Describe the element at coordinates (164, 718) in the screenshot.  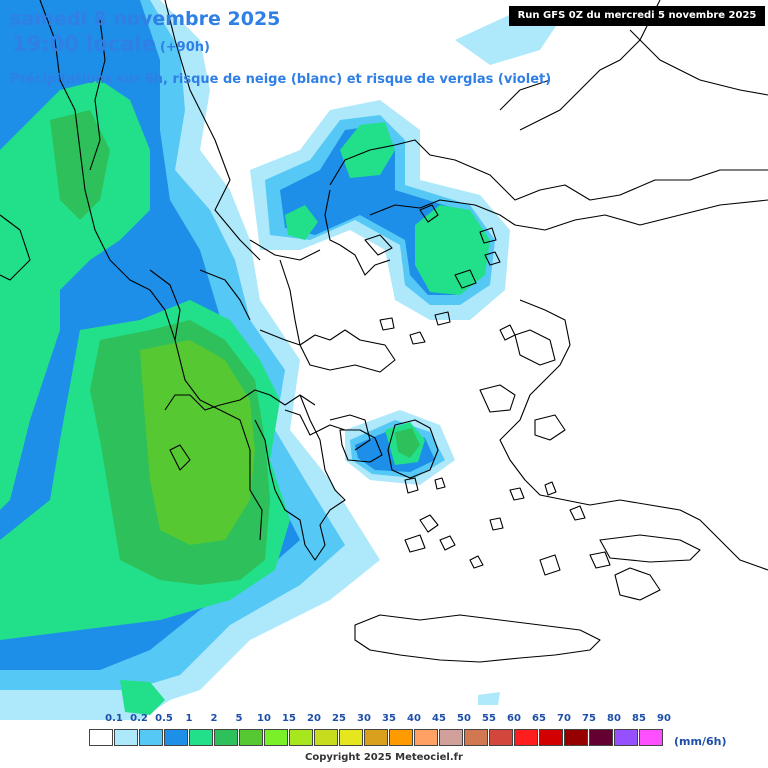
I see `legend-tick-label: 0.5` at that location.